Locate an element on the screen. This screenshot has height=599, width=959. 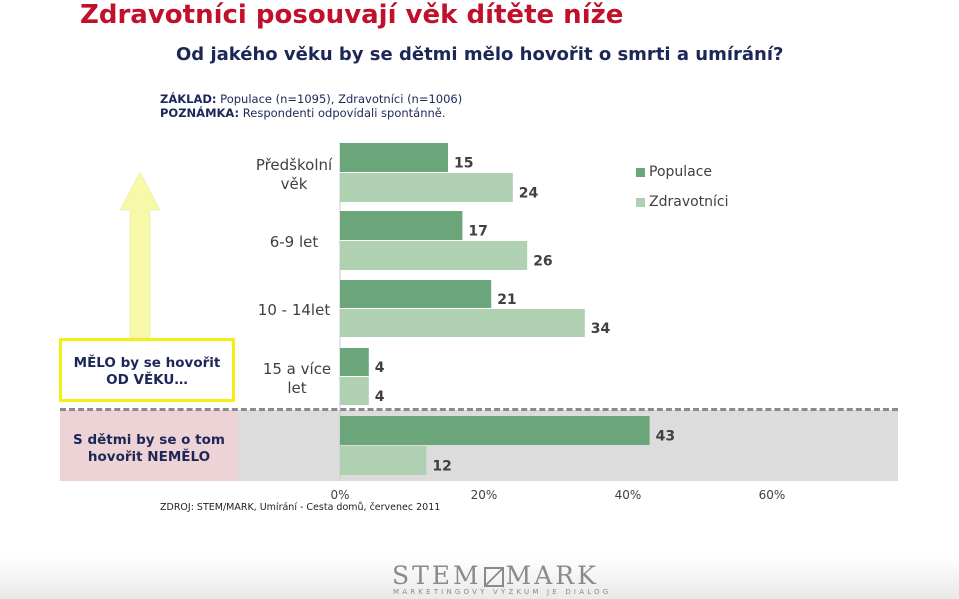
bar-value-label: 12 is located at coordinates (441, 467).